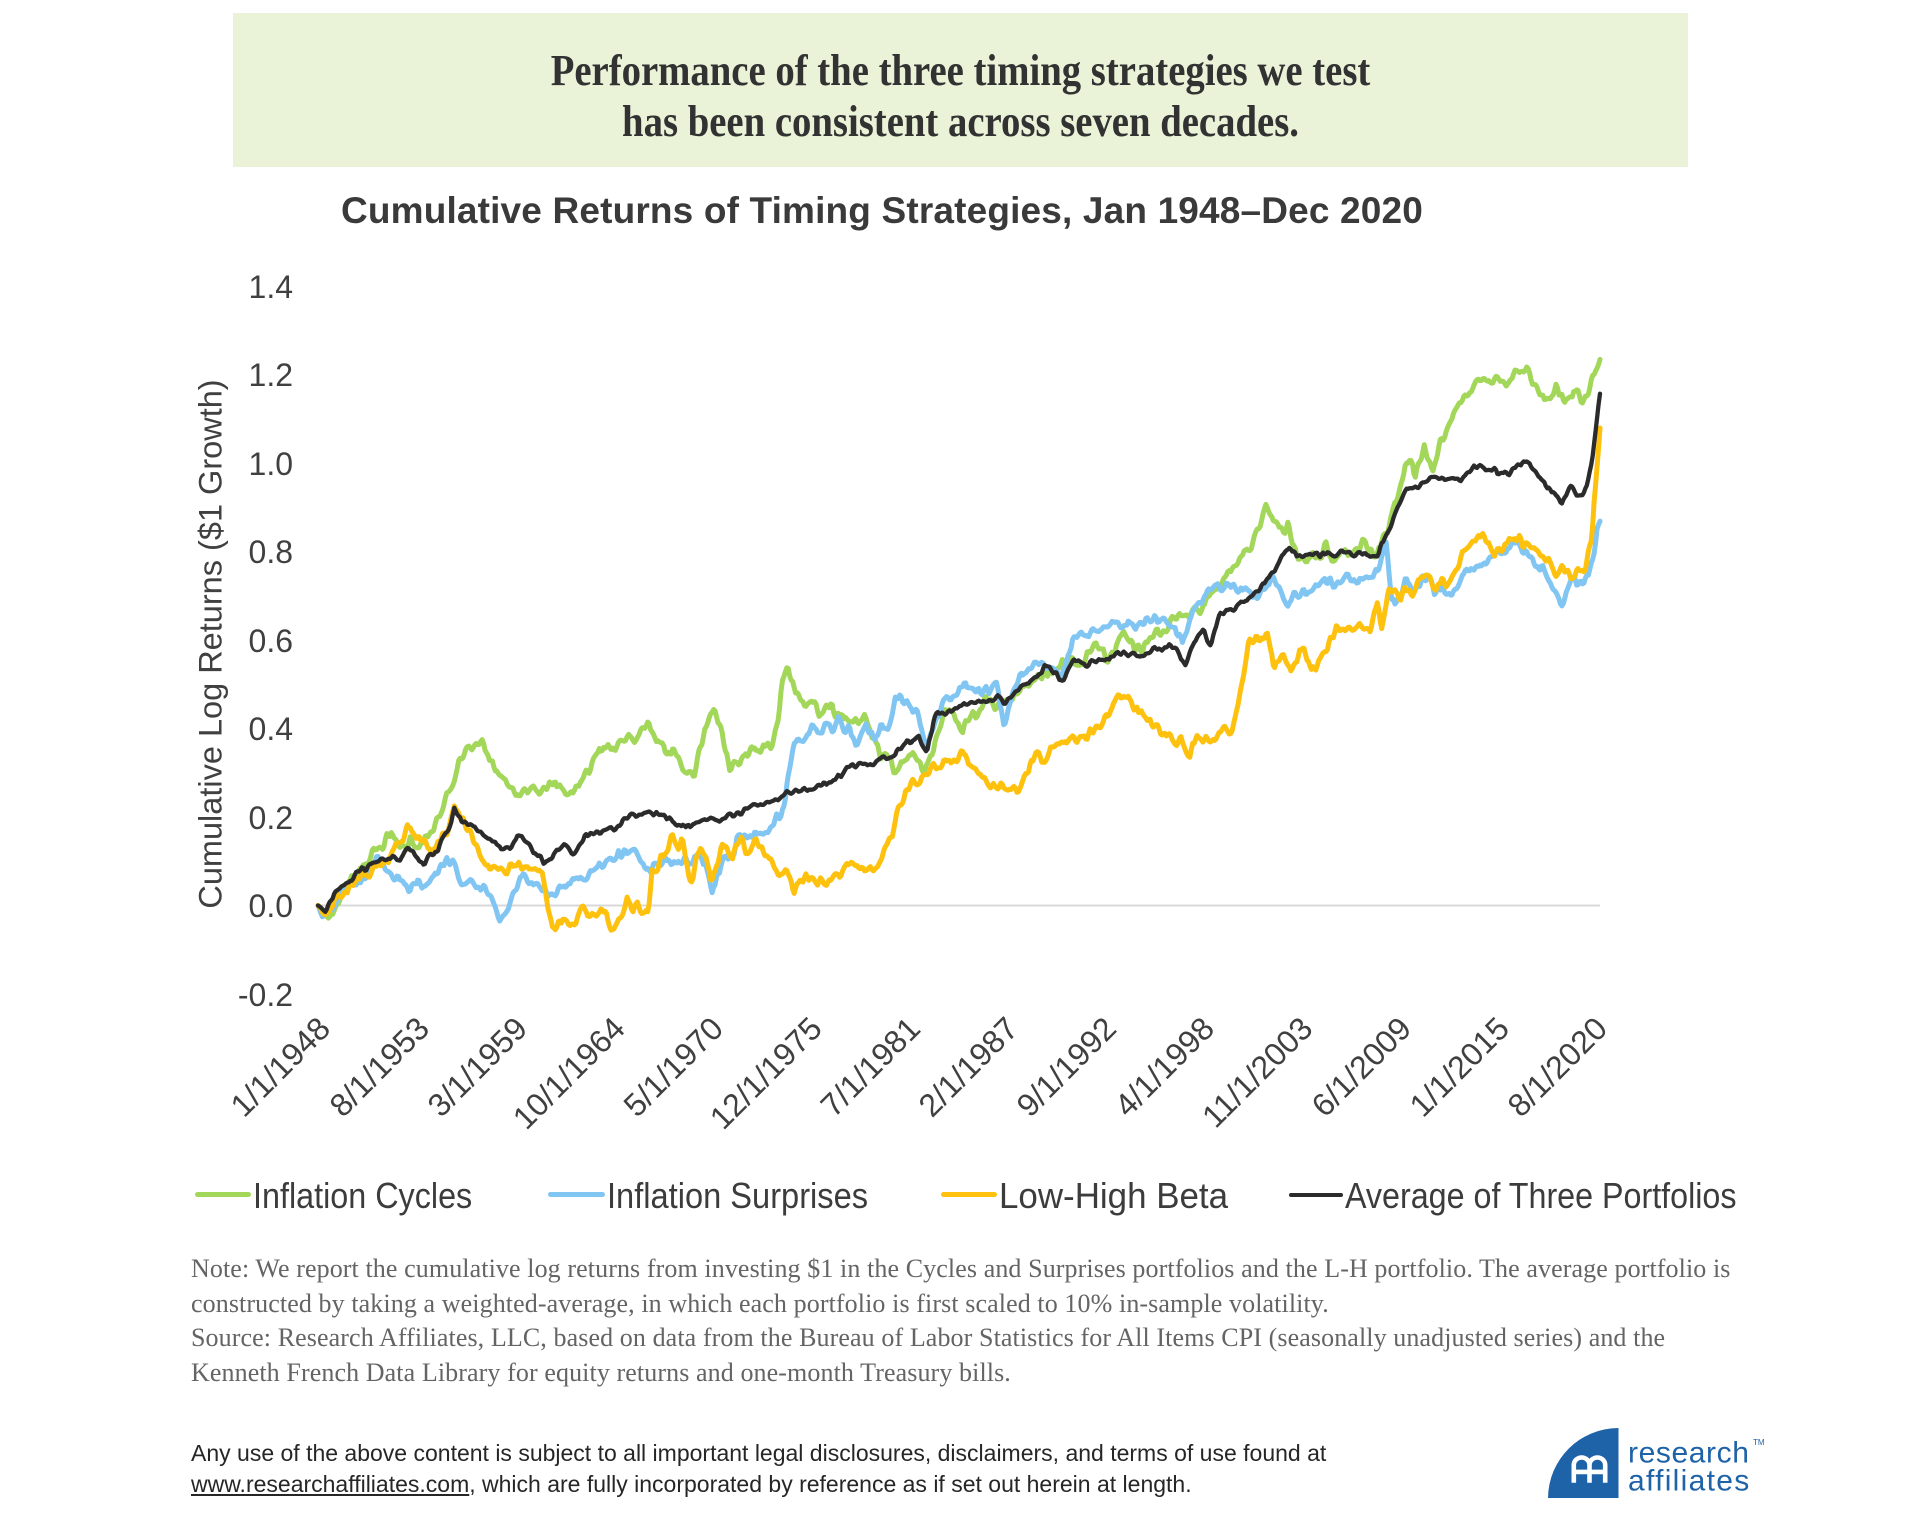 This screenshot has width=1920, height=1527. I want to click on svg-text: affiliates, so click(1689, 1481).